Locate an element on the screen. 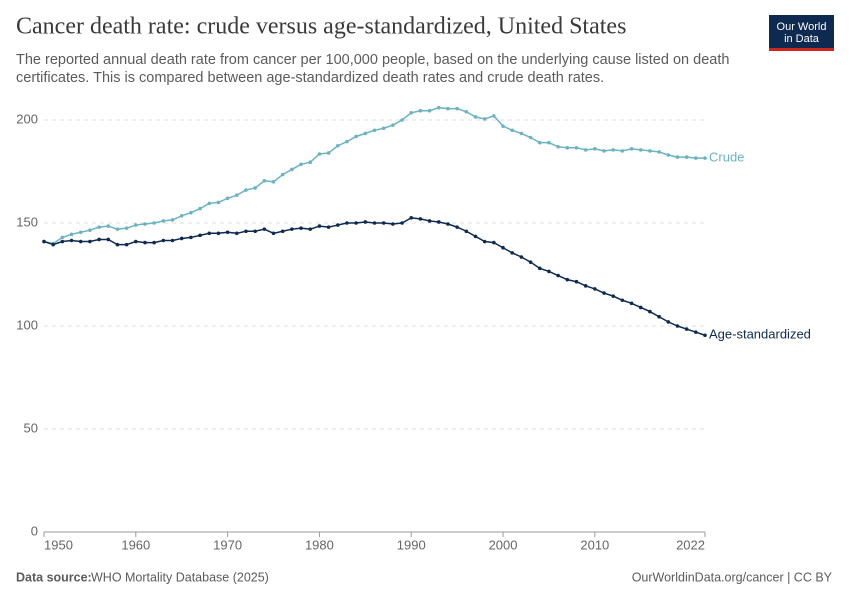 This screenshot has width=850, height=605. series-label: Crude is located at coordinates (726, 157).